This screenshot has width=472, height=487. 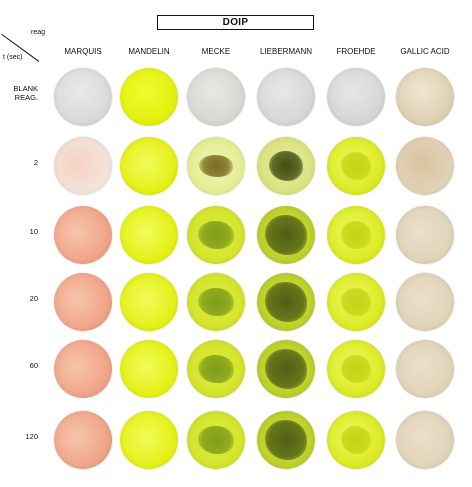 I want to click on corner-time-label: t (sec), so click(x=13, y=57).